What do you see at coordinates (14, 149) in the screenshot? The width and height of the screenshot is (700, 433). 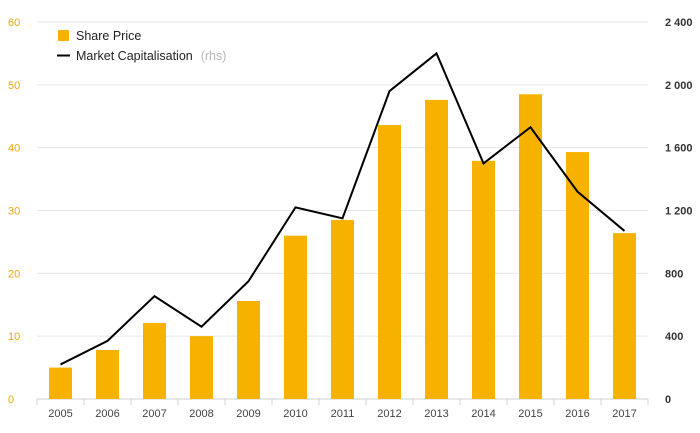 I see `y-left-tick-label: 40` at bounding box center [14, 149].